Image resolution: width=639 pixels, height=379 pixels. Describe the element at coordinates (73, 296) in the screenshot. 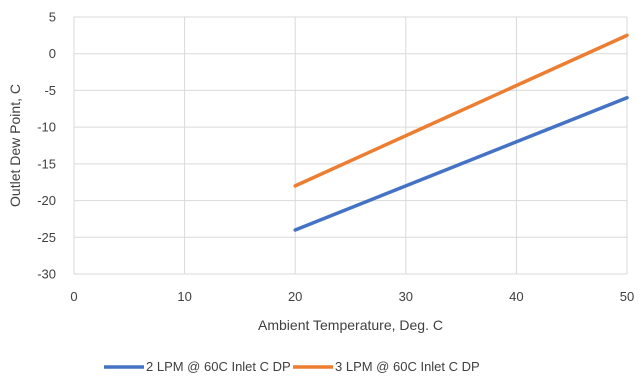

I see `x-tick-label: 0` at that location.